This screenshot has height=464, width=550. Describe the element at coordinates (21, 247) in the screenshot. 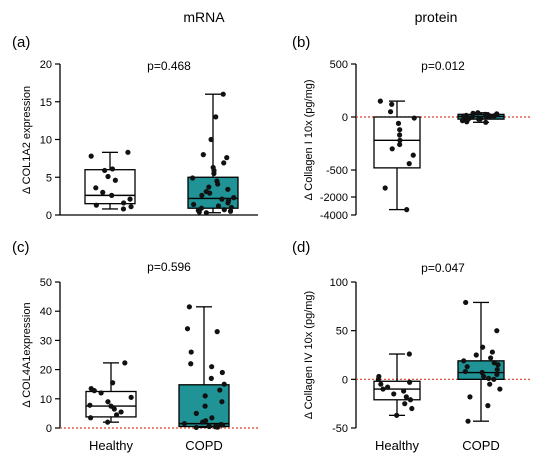

I see `panel-label: (c)` at that location.